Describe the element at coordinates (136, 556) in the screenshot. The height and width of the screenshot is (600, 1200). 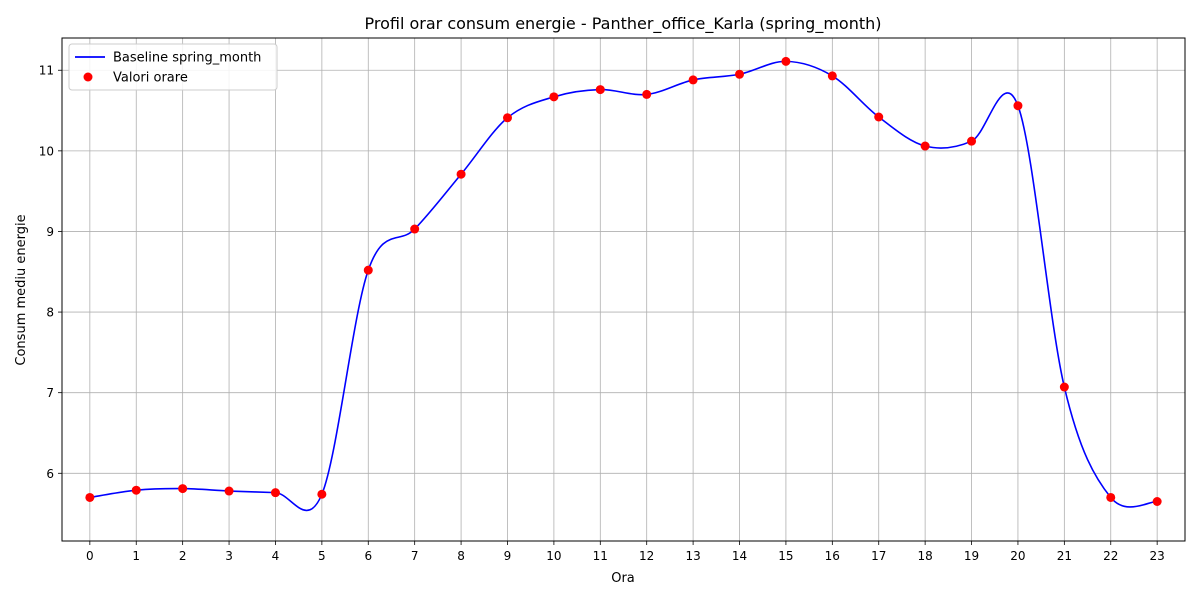
I see `x-tick-label: 1` at that location.